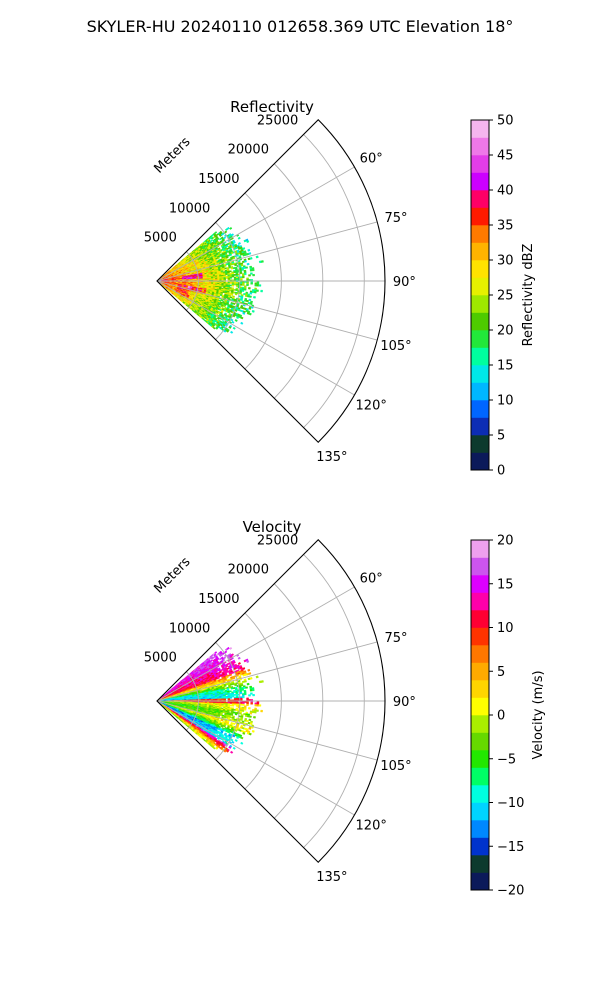  What do you see at coordinates (505, 366) in the screenshot?
I see `colorbar-tick-label: 15` at bounding box center [505, 366].